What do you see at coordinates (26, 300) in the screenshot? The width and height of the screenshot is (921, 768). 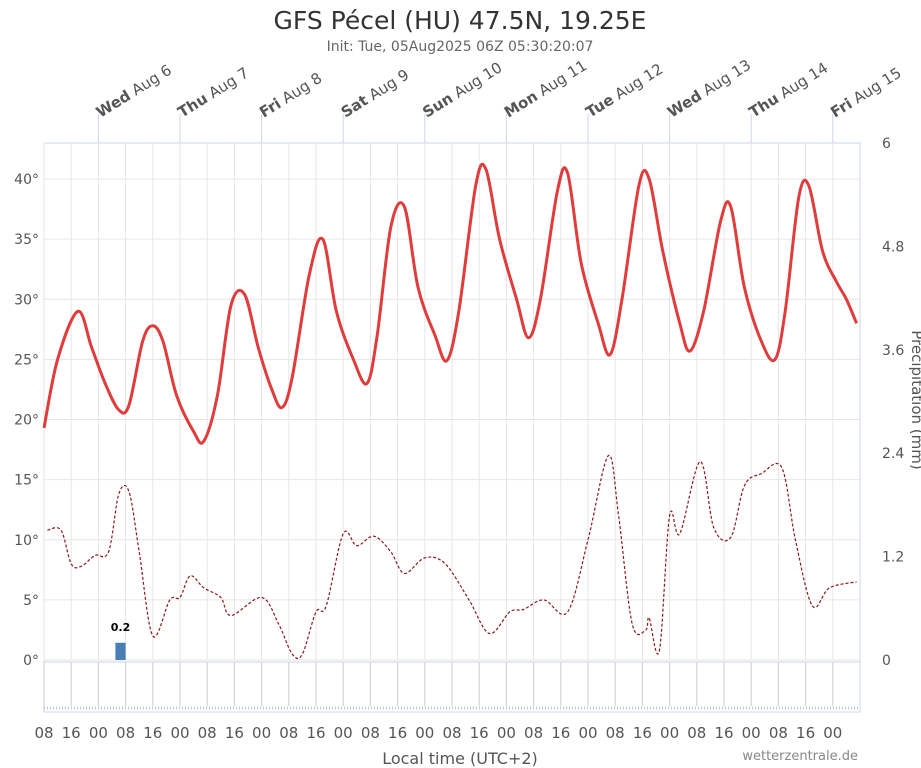 I see `y-tick-label: 30°` at bounding box center [26, 300].